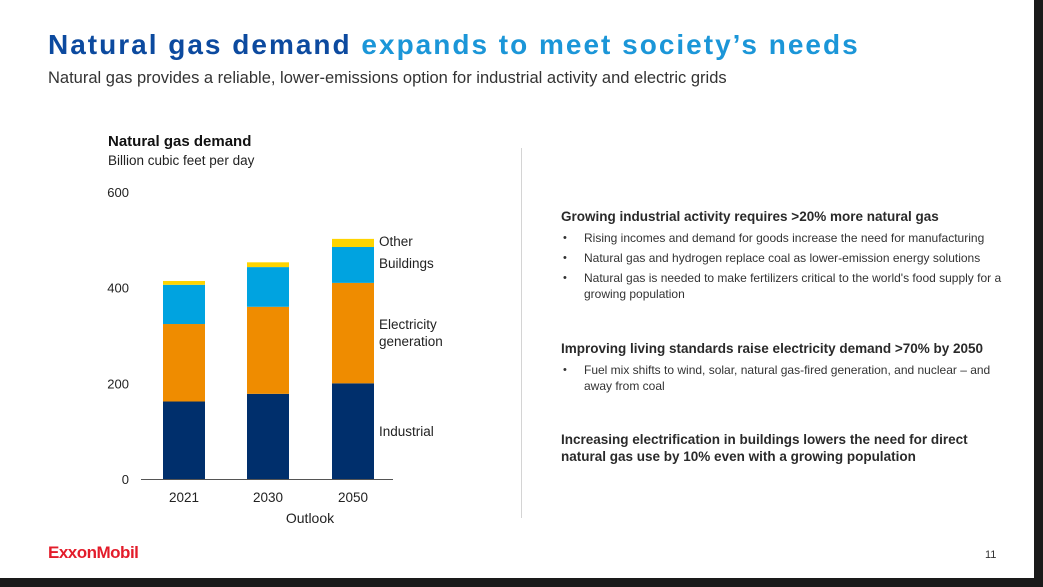 The width and height of the screenshot is (1043, 587). I want to click on series-label: Buildings, so click(406, 263).